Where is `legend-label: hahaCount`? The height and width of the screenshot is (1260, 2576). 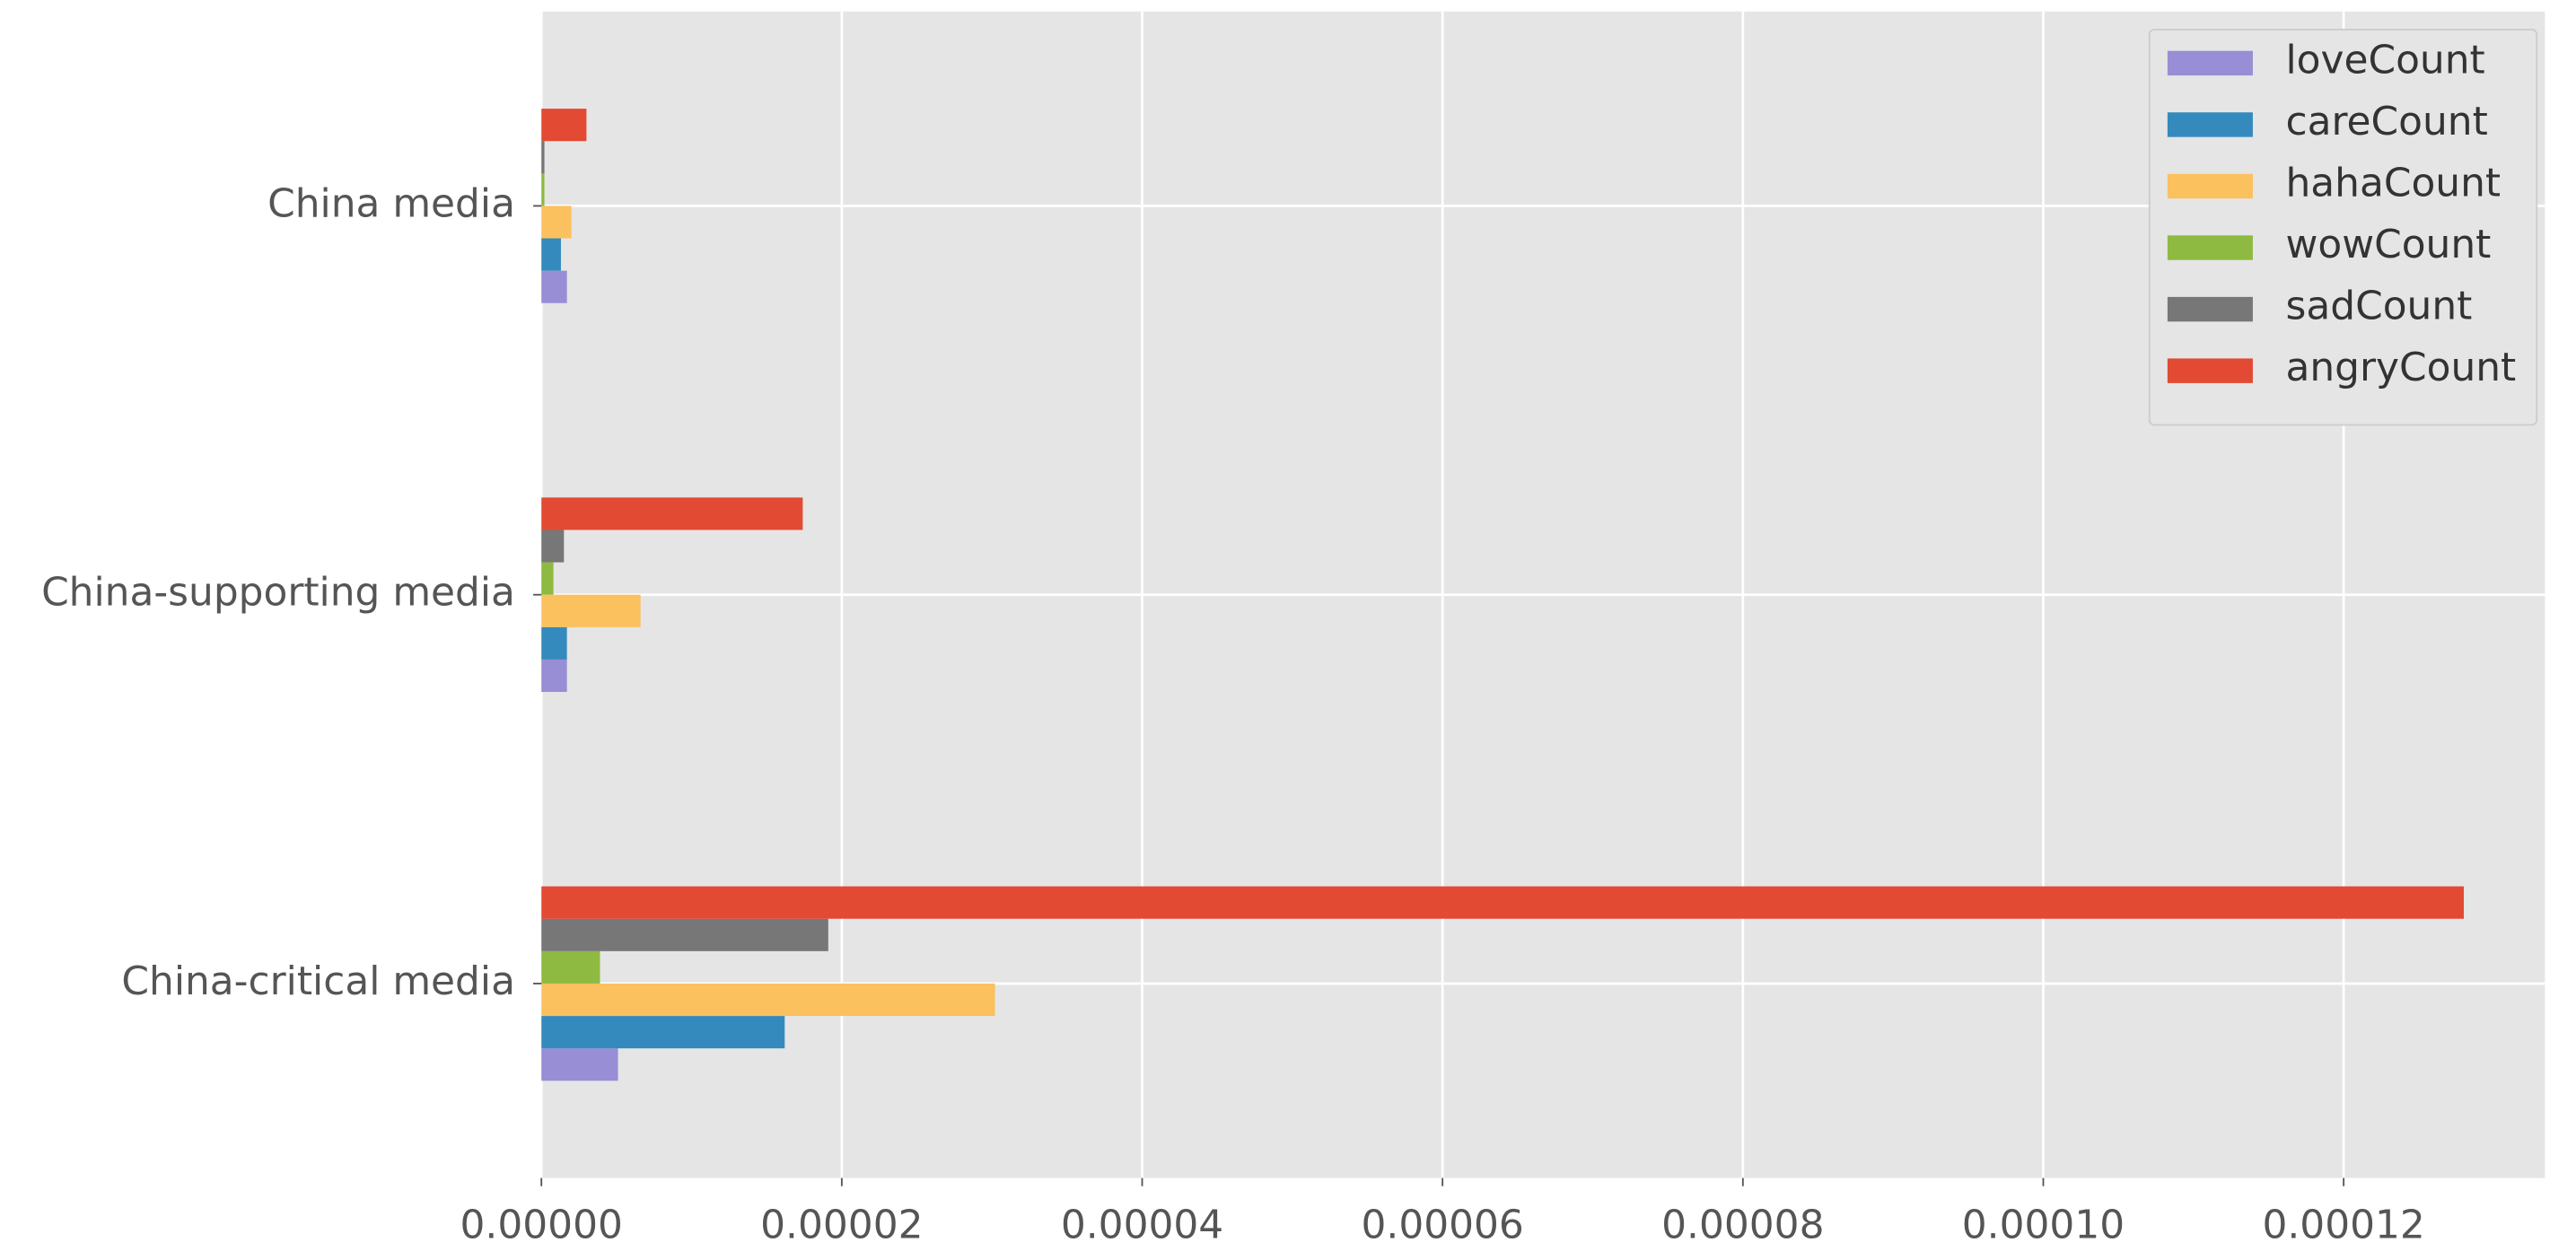
legend-label: hahaCount is located at coordinates (2394, 184).